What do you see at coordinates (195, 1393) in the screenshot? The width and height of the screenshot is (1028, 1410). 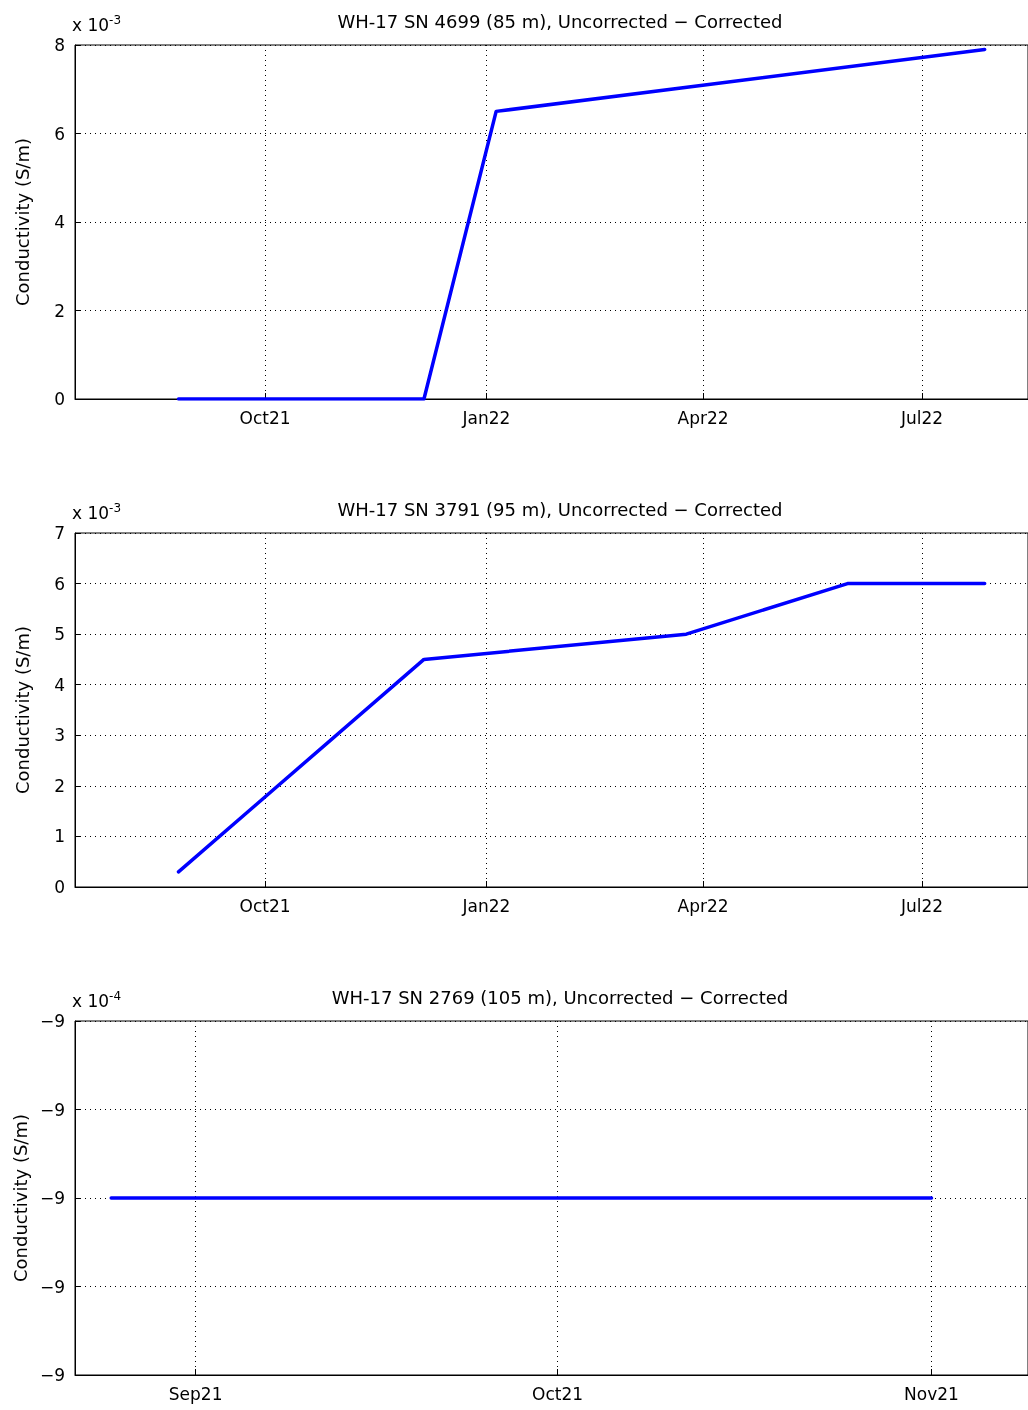 I see `x-tick-label: Sep21` at bounding box center [195, 1393].